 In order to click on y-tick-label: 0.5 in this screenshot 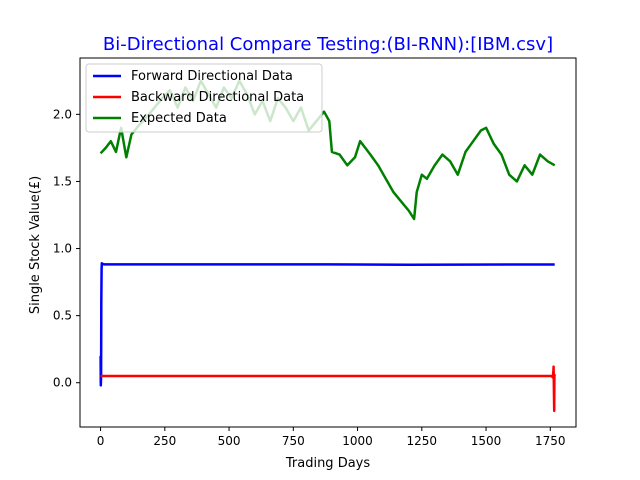, I will do `click(62, 316)`.